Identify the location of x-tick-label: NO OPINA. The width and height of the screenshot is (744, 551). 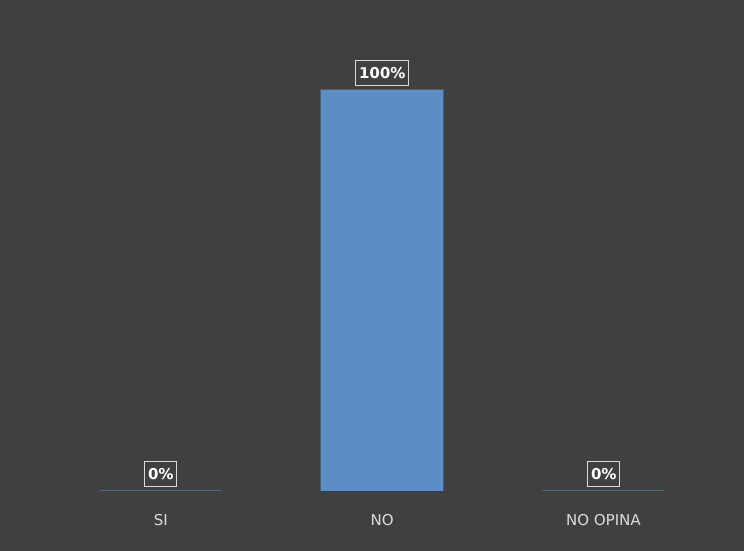
(604, 520).